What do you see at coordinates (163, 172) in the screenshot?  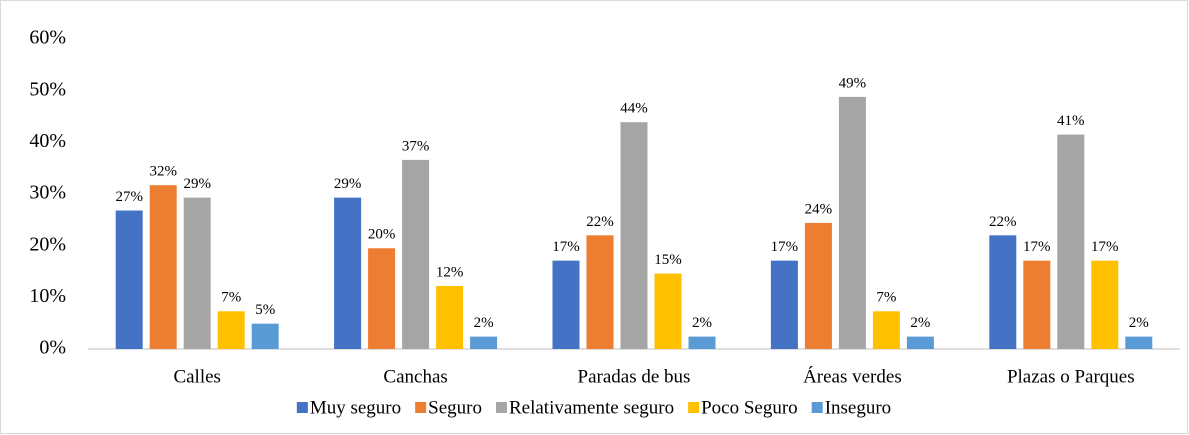 I see `data-label: 32%` at bounding box center [163, 172].